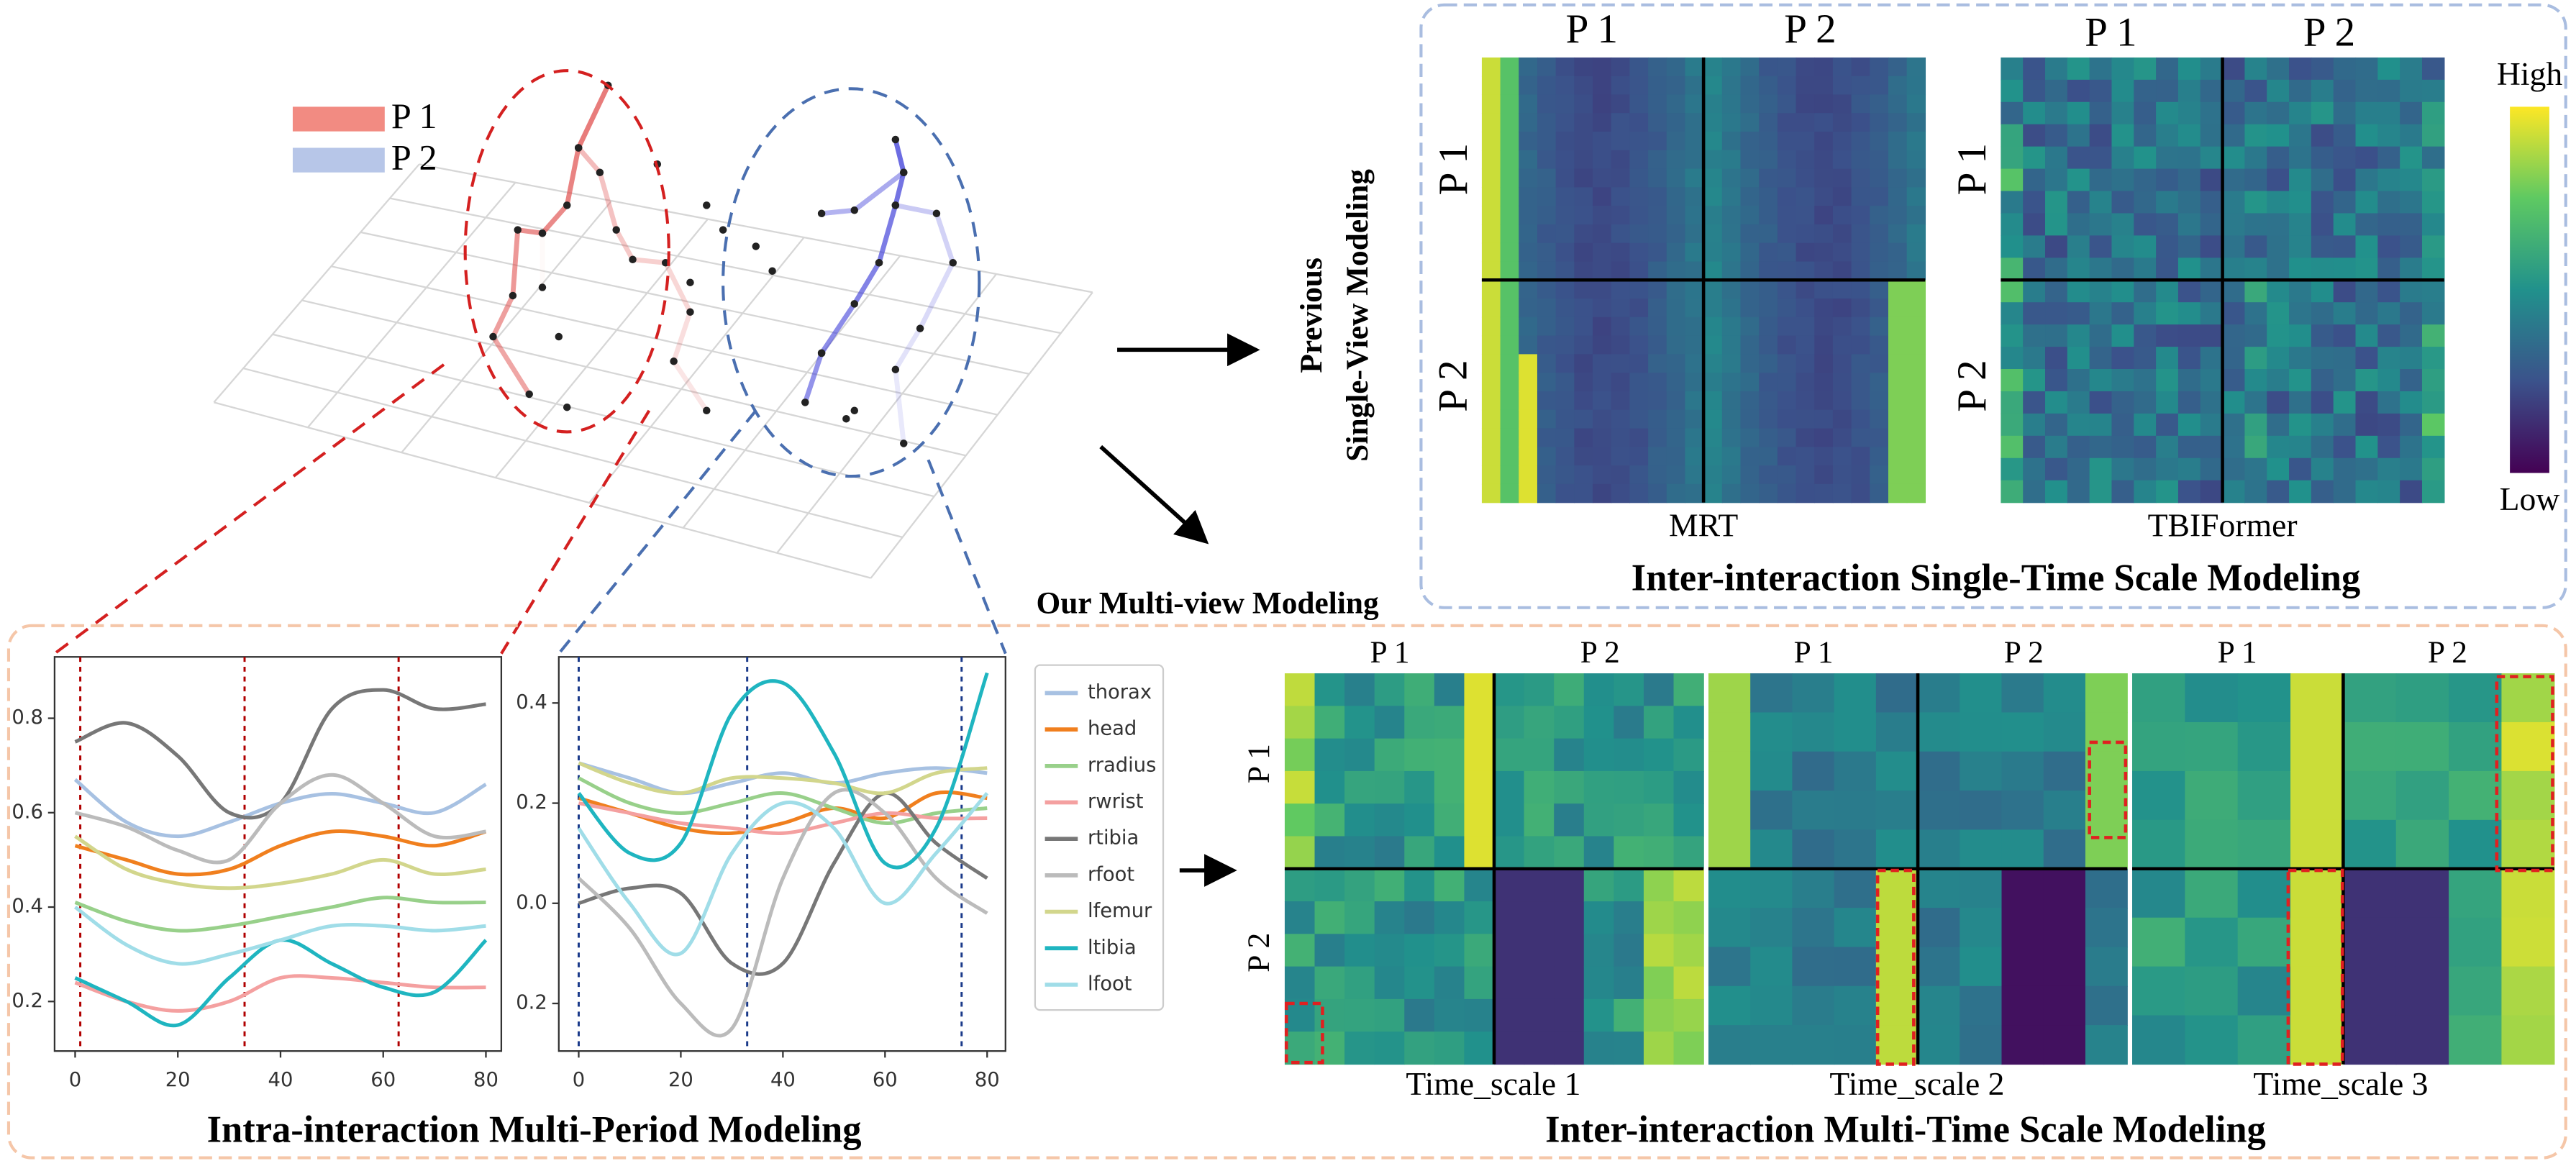  I want to click on legend-box, so click(1099, 837).